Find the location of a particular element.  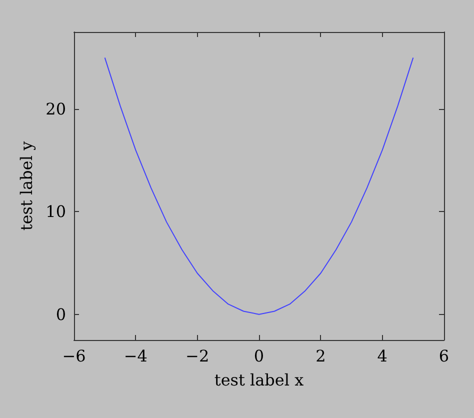

x-tick-label: 0 is located at coordinates (259, 356).